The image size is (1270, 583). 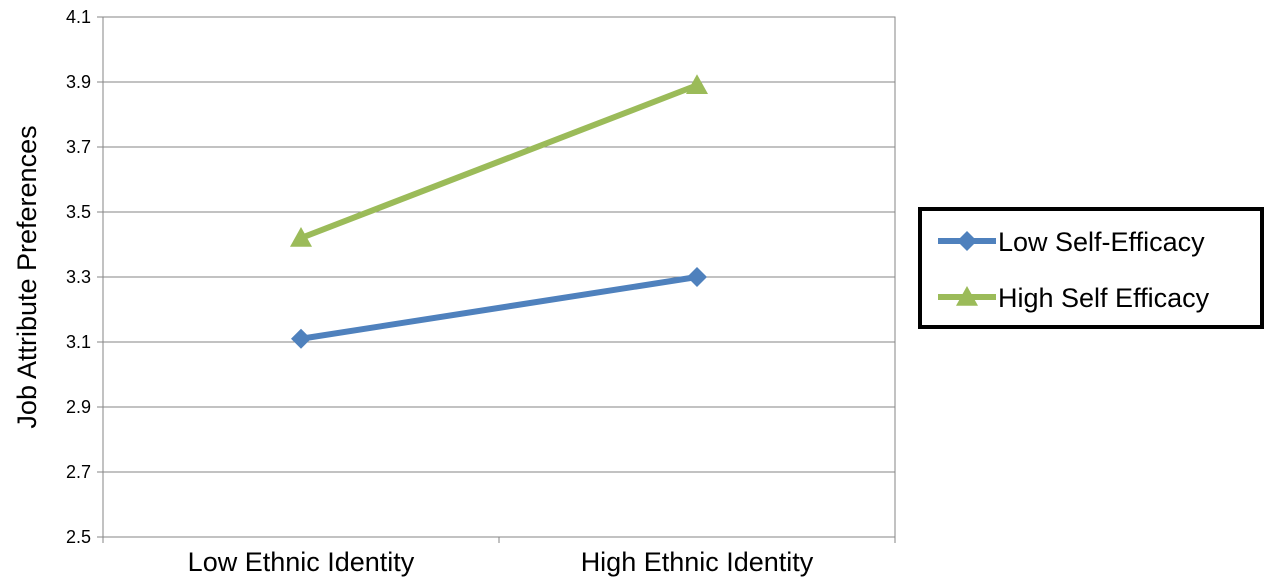 I want to click on legend-box, so click(x=1091, y=268).